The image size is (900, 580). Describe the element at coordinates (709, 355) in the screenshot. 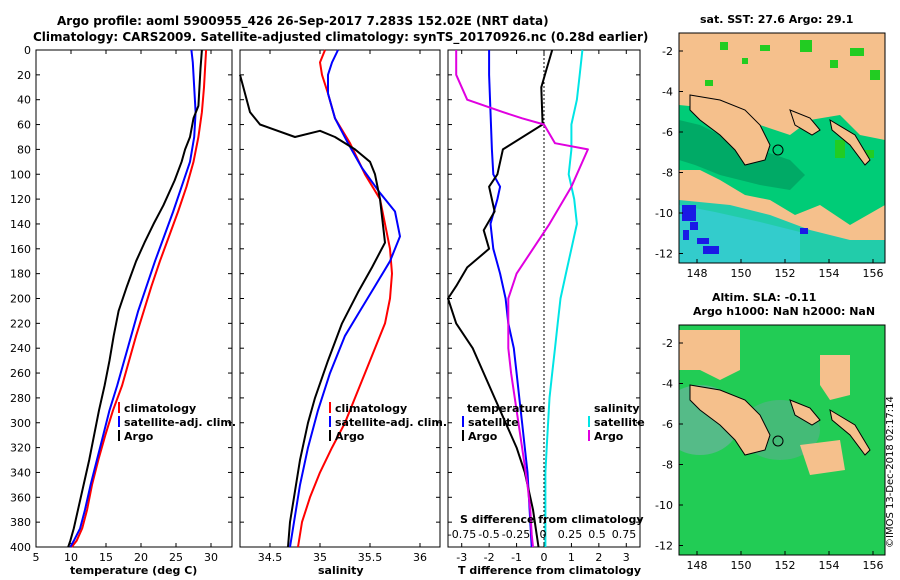

I see `land-north` at that location.